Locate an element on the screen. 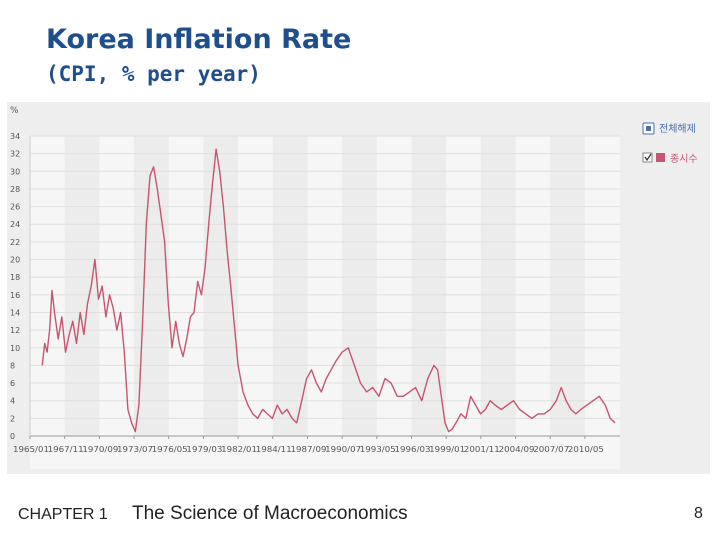 This screenshot has width=720, height=540. y-tick-label: 20 is located at coordinates (15, 260).